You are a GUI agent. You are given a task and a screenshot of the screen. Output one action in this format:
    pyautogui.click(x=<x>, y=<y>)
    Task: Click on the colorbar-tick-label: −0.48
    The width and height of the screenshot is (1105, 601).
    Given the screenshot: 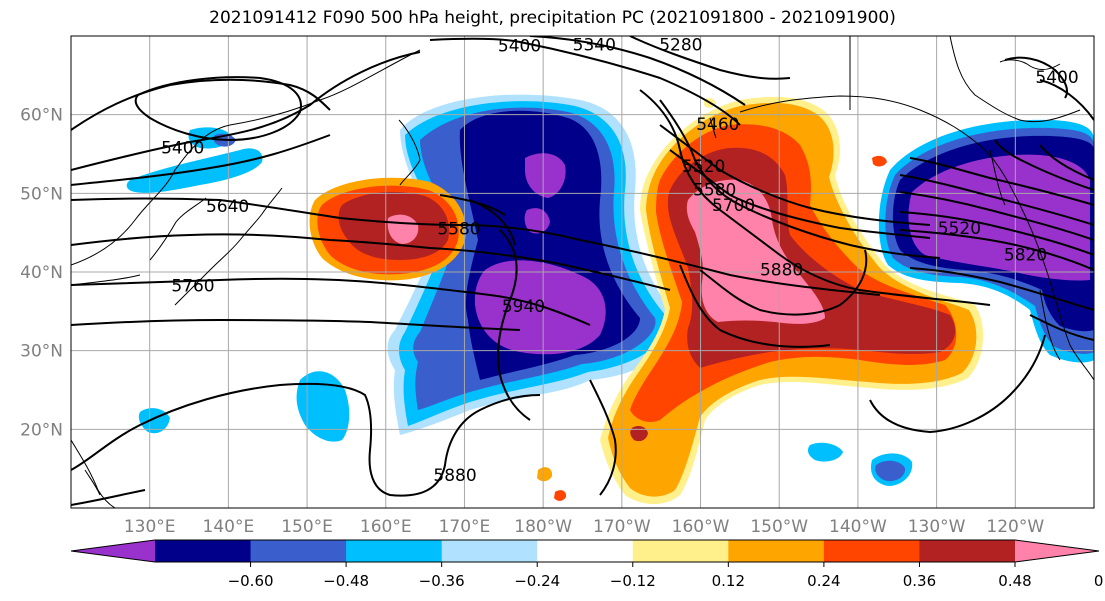 What is the action you would take?
    pyautogui.click(x=346, y=581)
    